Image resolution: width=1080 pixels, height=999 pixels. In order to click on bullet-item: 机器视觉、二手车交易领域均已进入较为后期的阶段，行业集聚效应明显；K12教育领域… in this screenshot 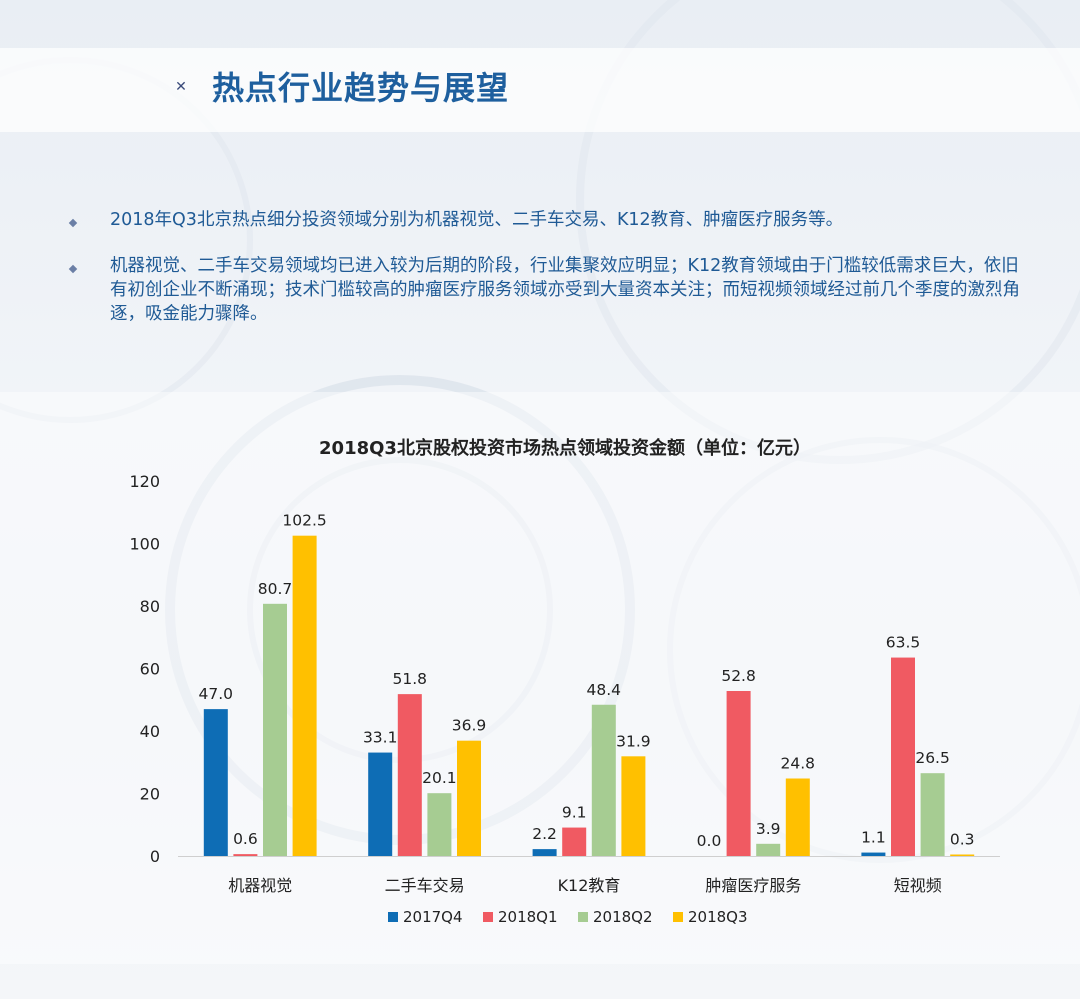, I will do `click(549, 290)`.